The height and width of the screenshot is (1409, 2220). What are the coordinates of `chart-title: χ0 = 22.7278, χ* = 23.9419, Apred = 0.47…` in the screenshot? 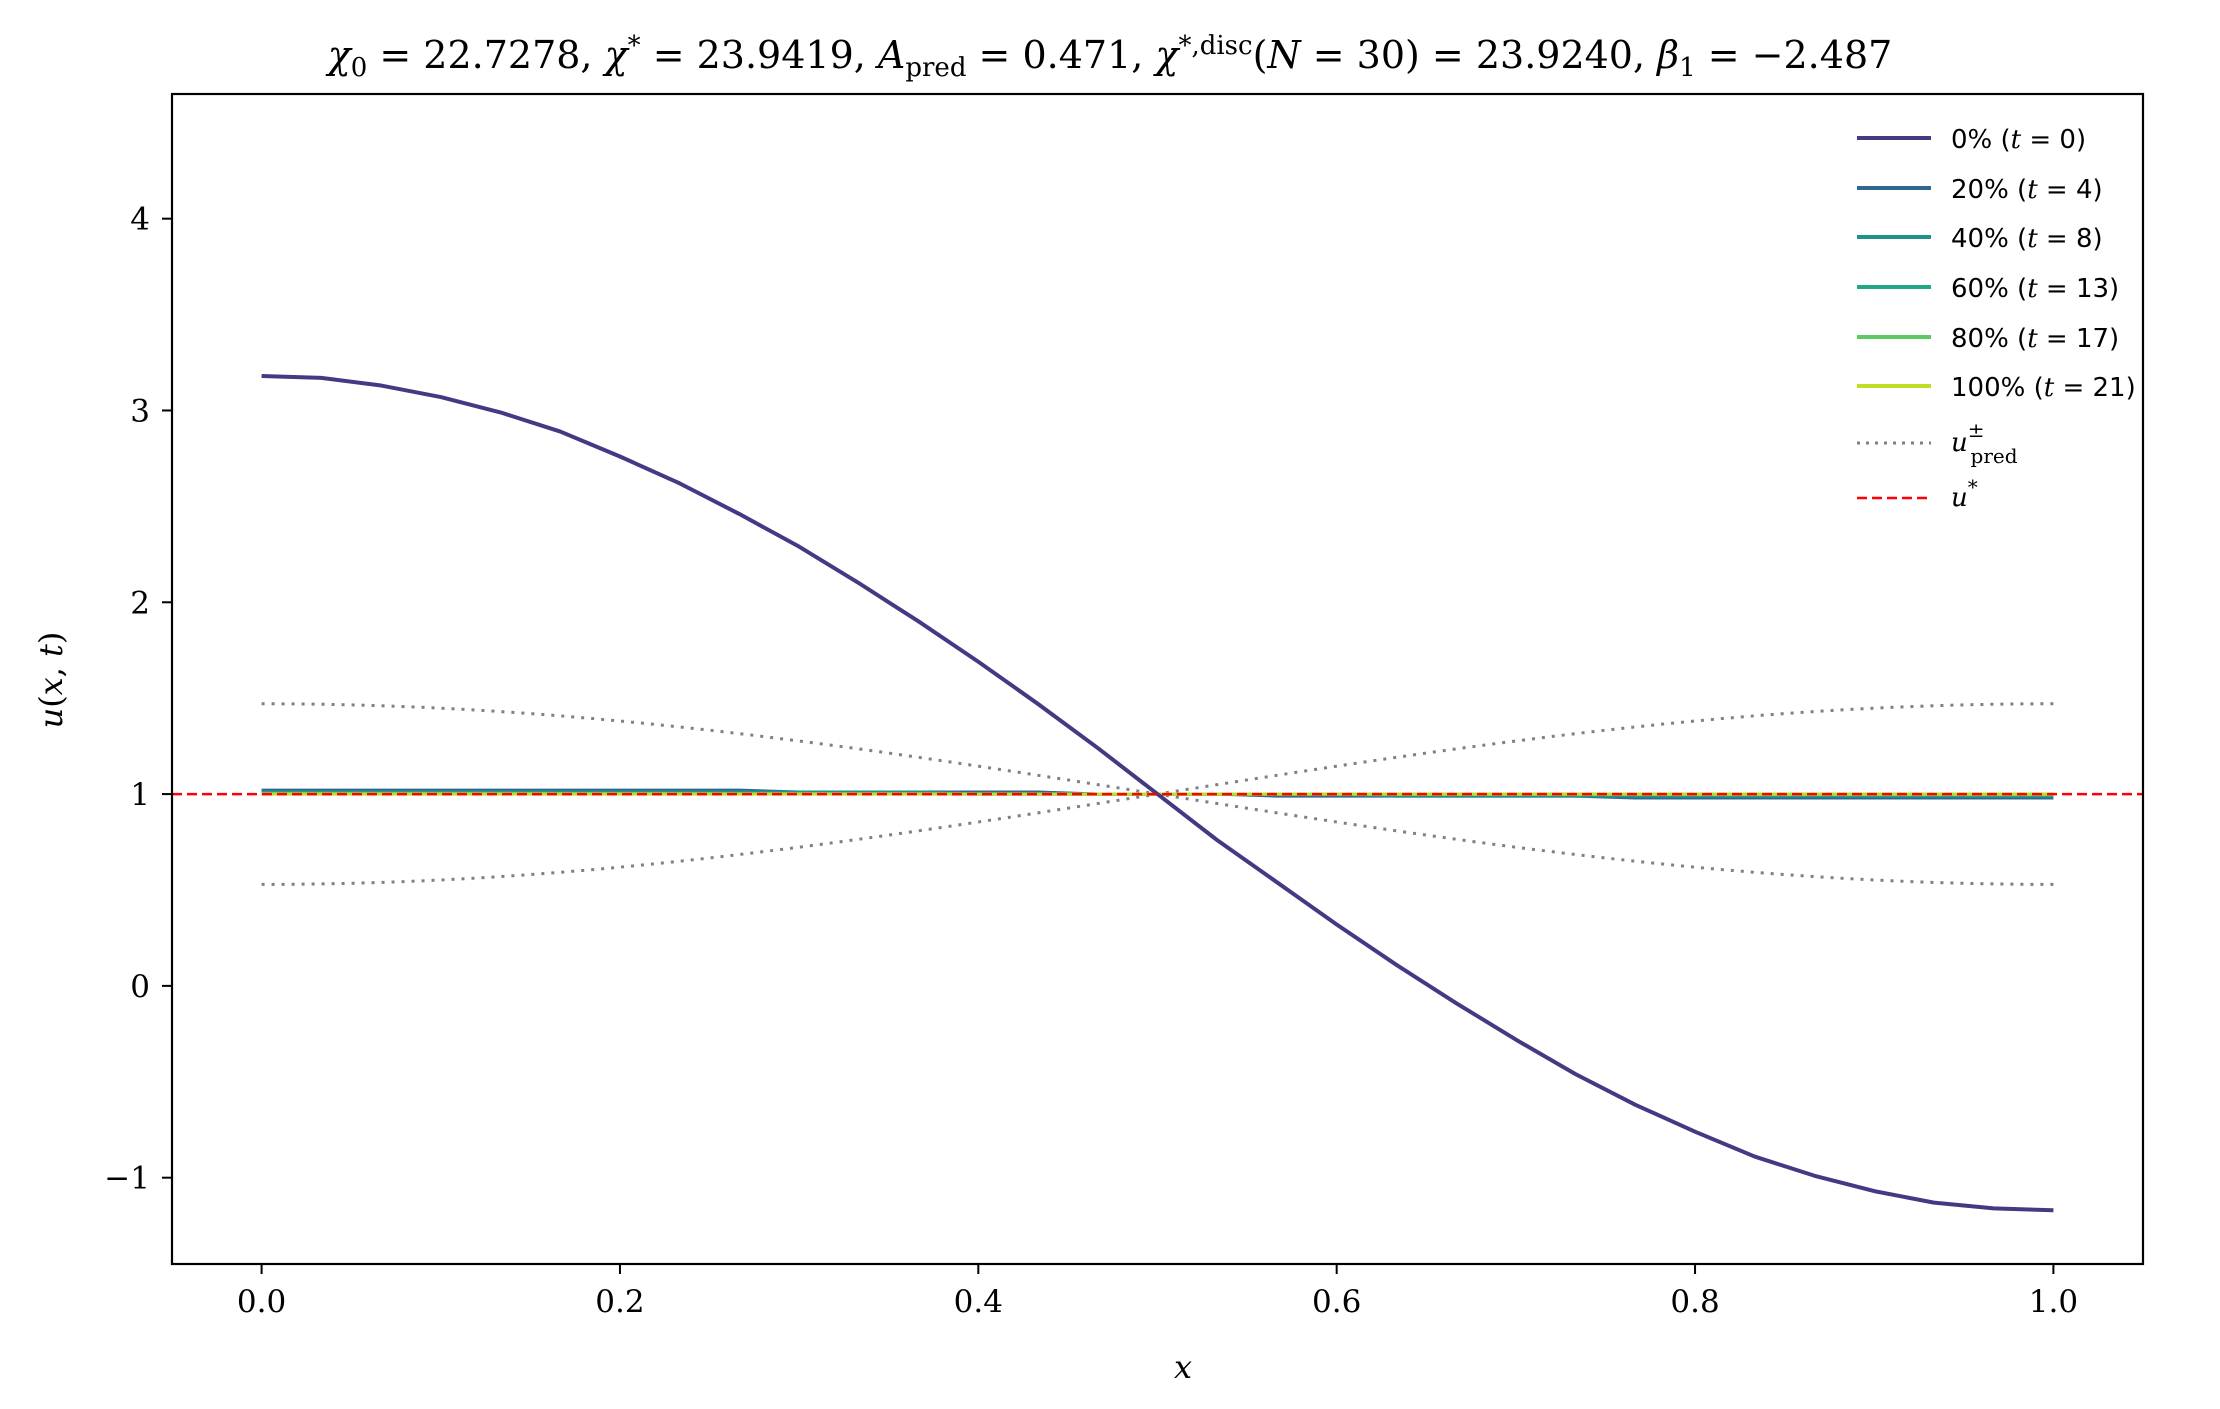 It's located at (1109, 57).